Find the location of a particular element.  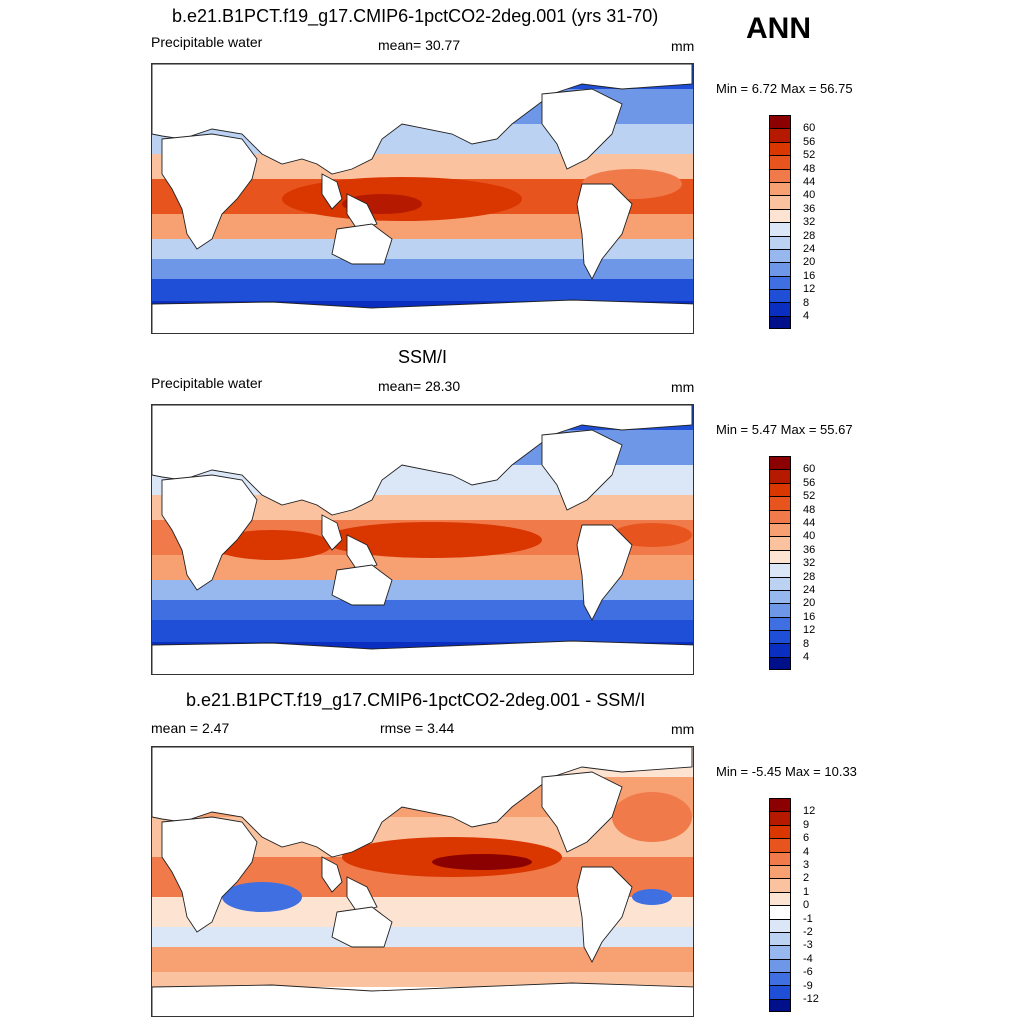

panel-3-colorbar is located at coordinates (780, 905).